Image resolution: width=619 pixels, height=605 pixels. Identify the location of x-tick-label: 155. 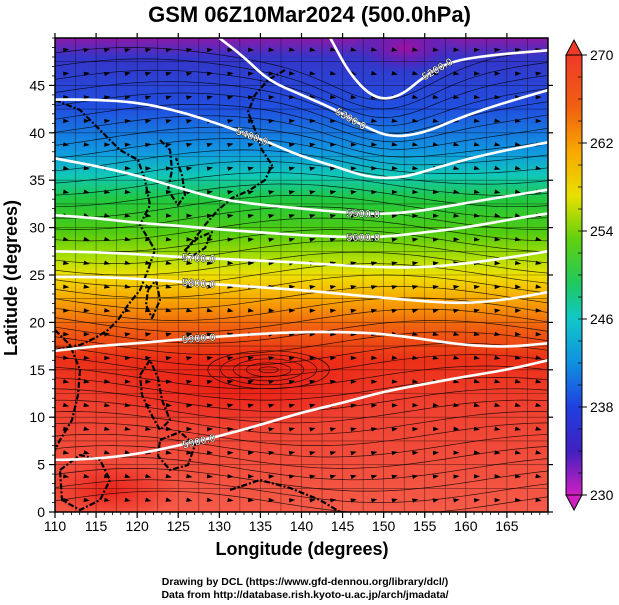
(425, 526).